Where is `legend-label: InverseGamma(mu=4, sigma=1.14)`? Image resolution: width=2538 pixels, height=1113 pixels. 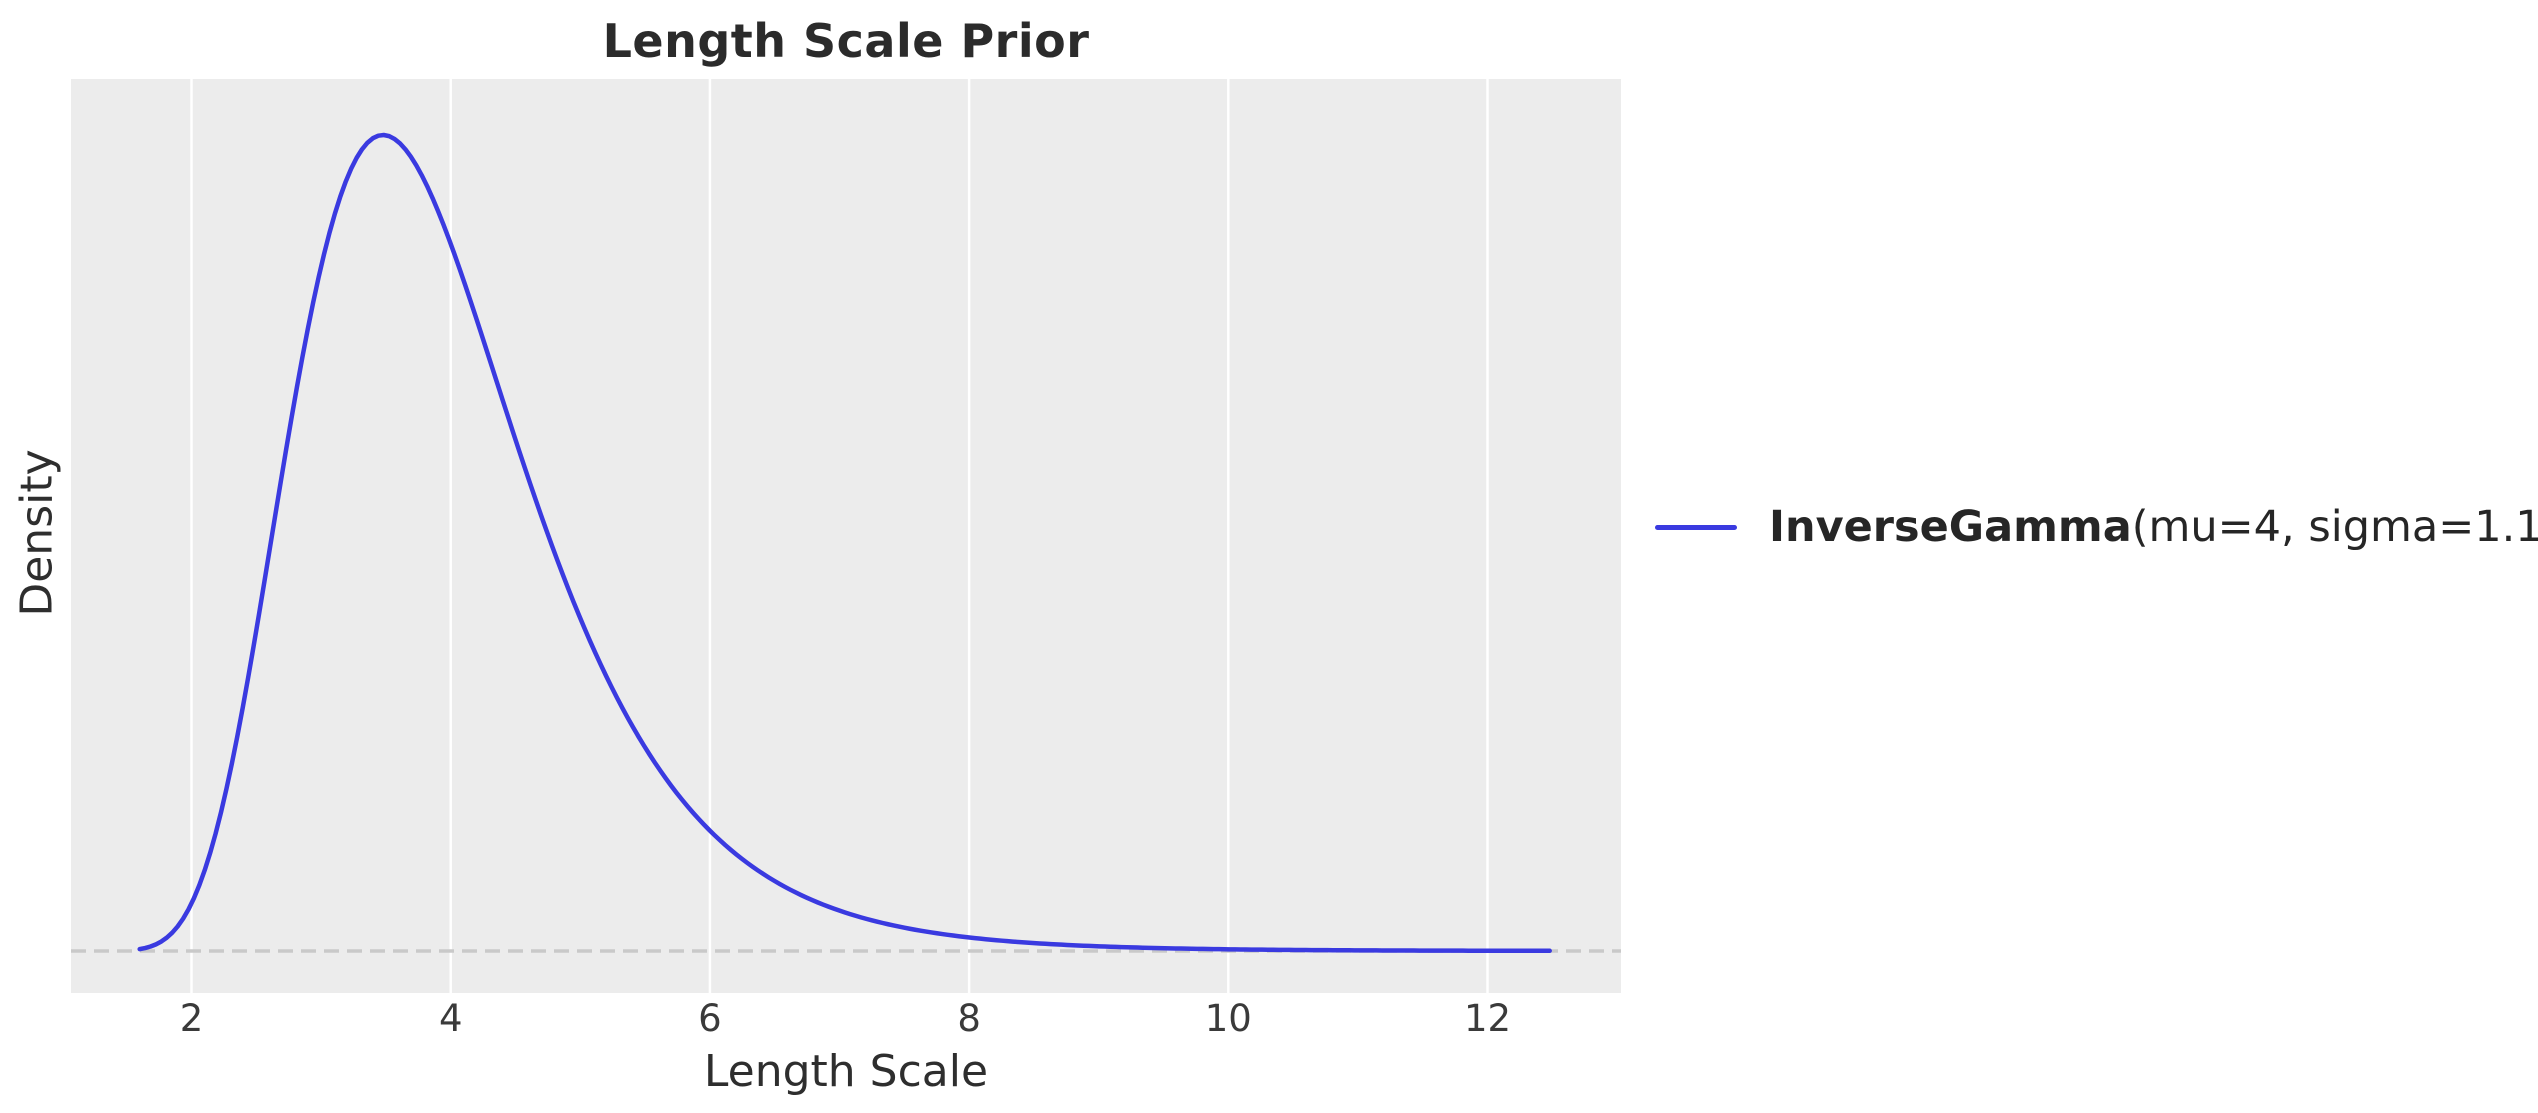 legend-label: InverseGamma(mu=4, sigma=1.14) is located at coordinates (2153, 527).